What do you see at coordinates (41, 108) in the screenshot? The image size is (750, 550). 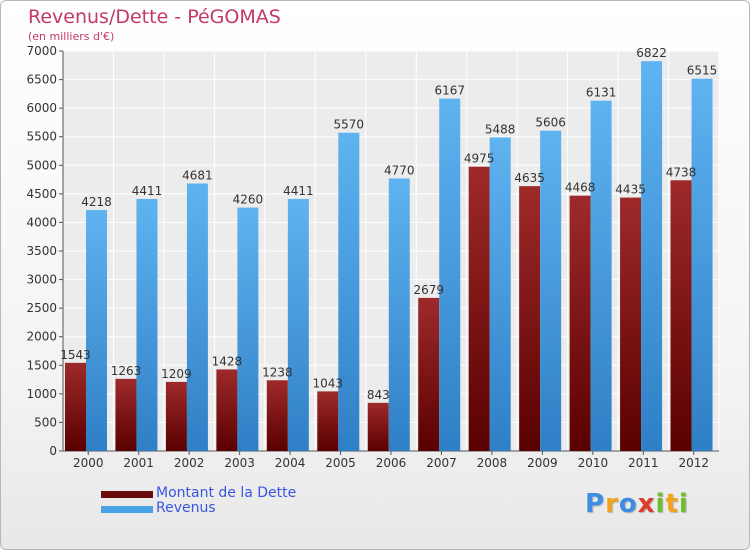 I see `y-tick-label: 6000` at bounding box center [41, 108].